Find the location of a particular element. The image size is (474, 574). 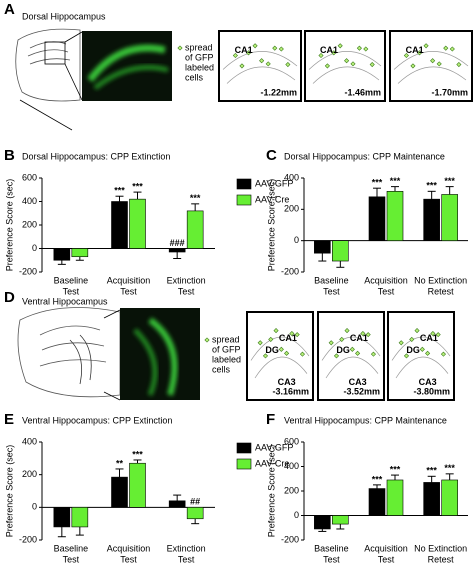

legend-label: AAV-Cre is located at coordinates (272, 199).